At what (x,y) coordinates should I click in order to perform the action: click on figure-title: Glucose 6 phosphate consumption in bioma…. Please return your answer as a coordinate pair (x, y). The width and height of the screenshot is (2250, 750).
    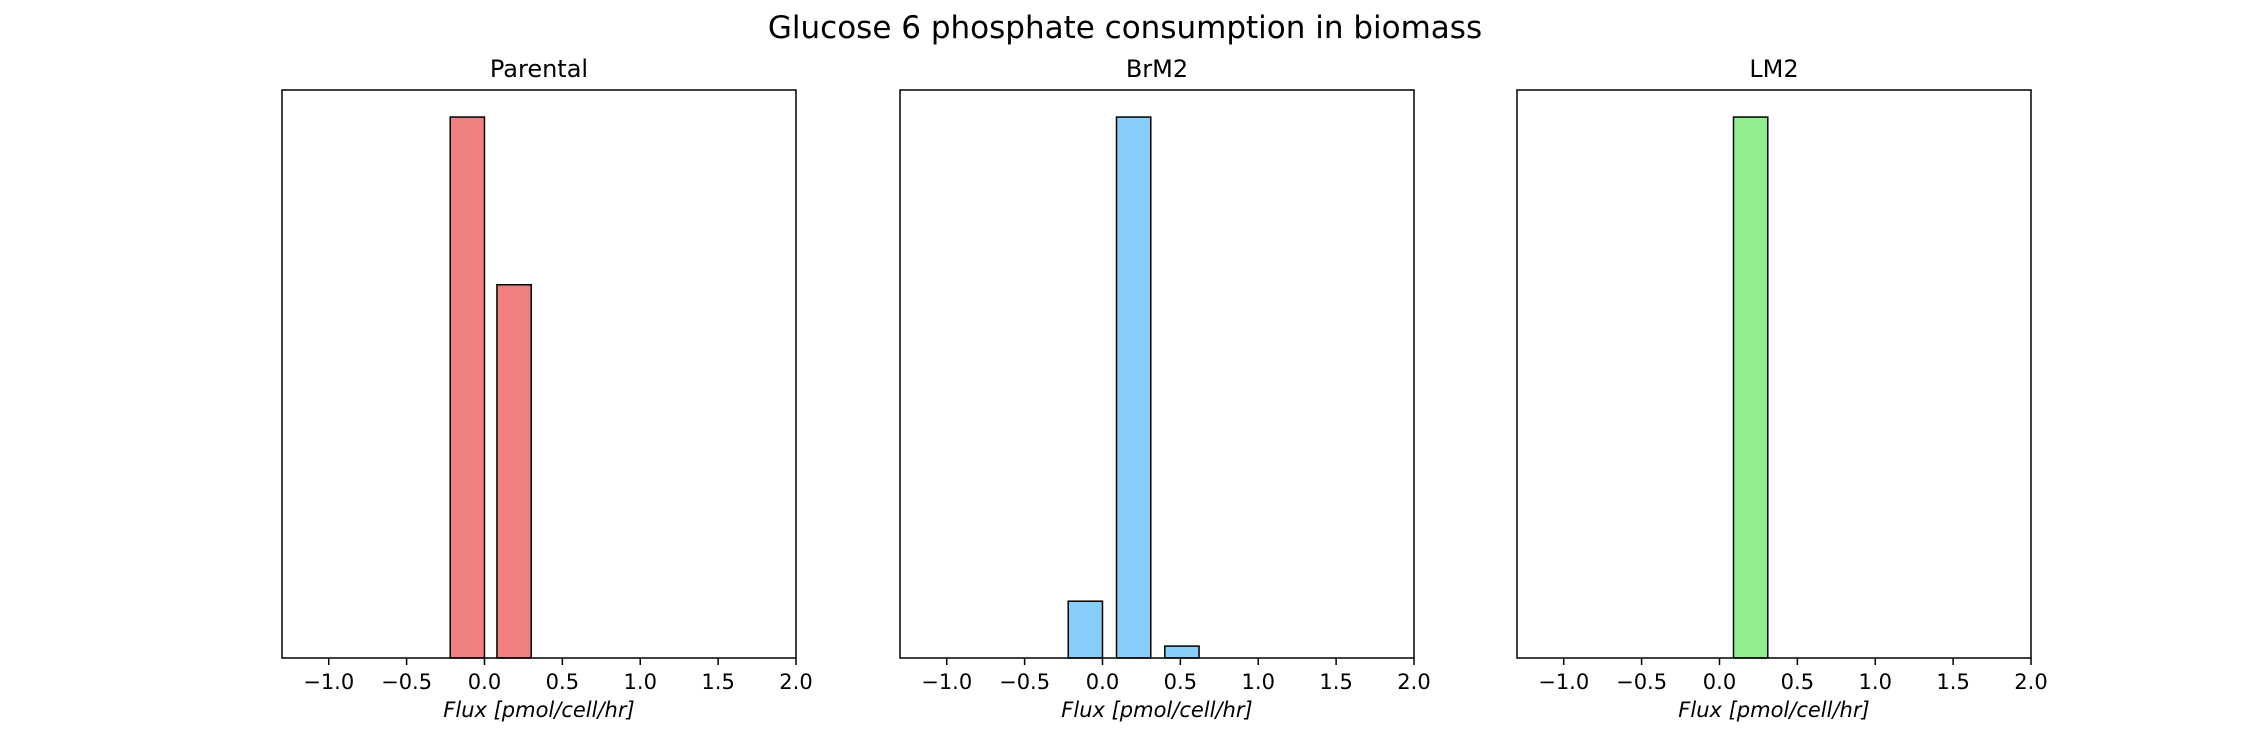
    Looking at the image, I should click on (1125, 28).